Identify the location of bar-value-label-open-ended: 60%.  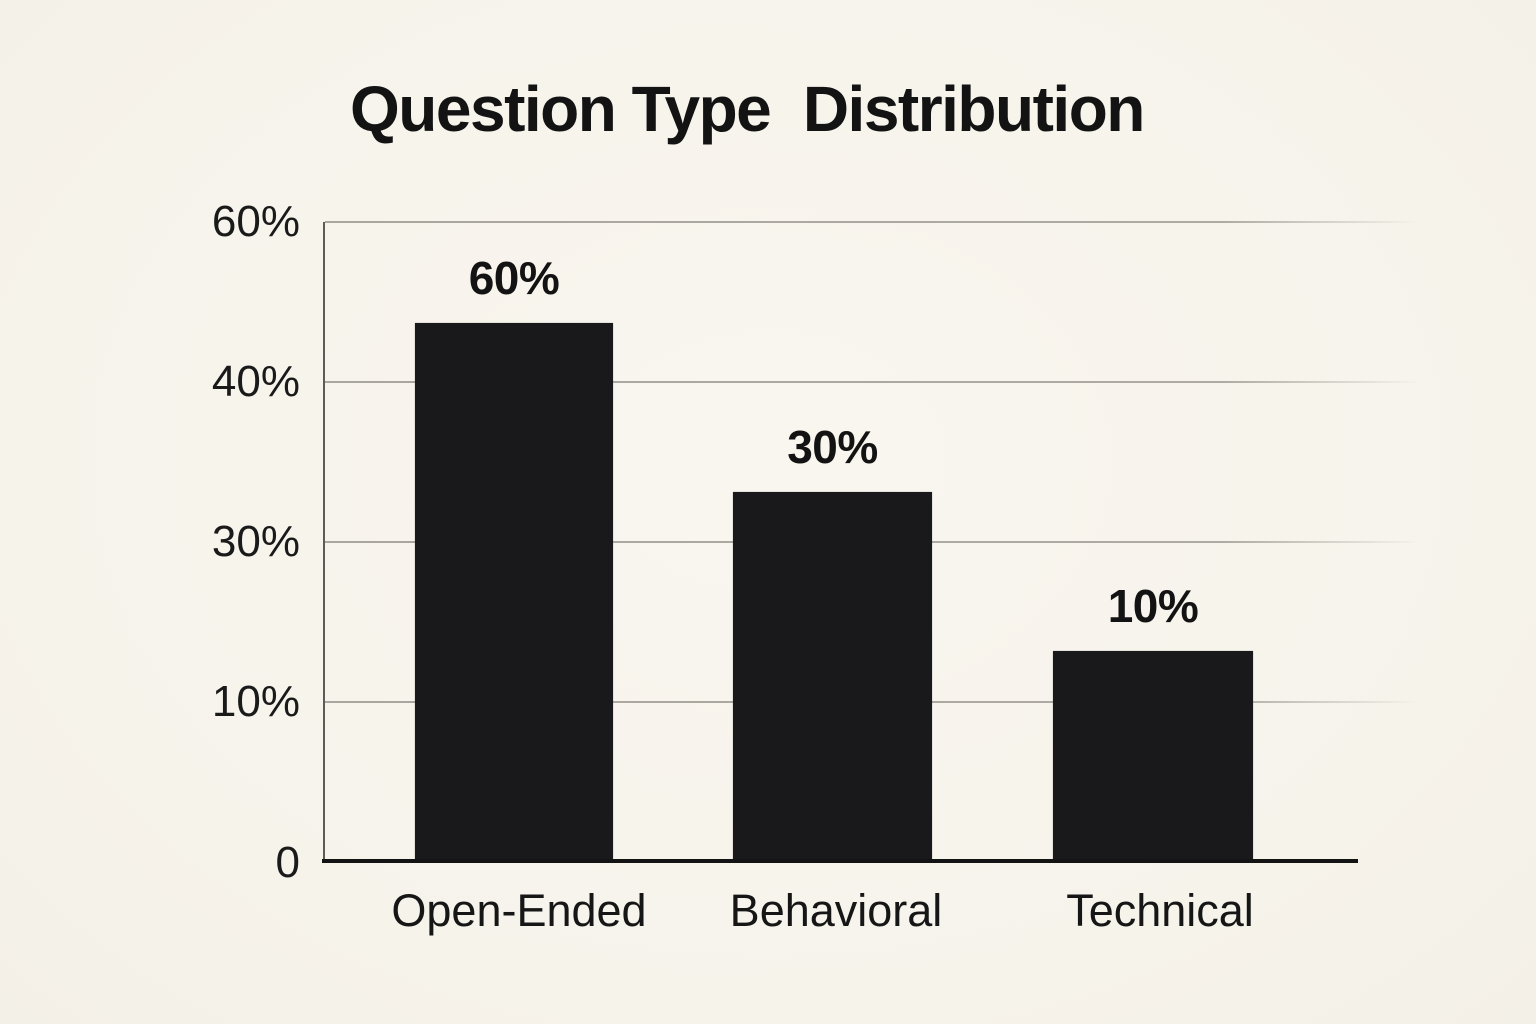
(514, 278).